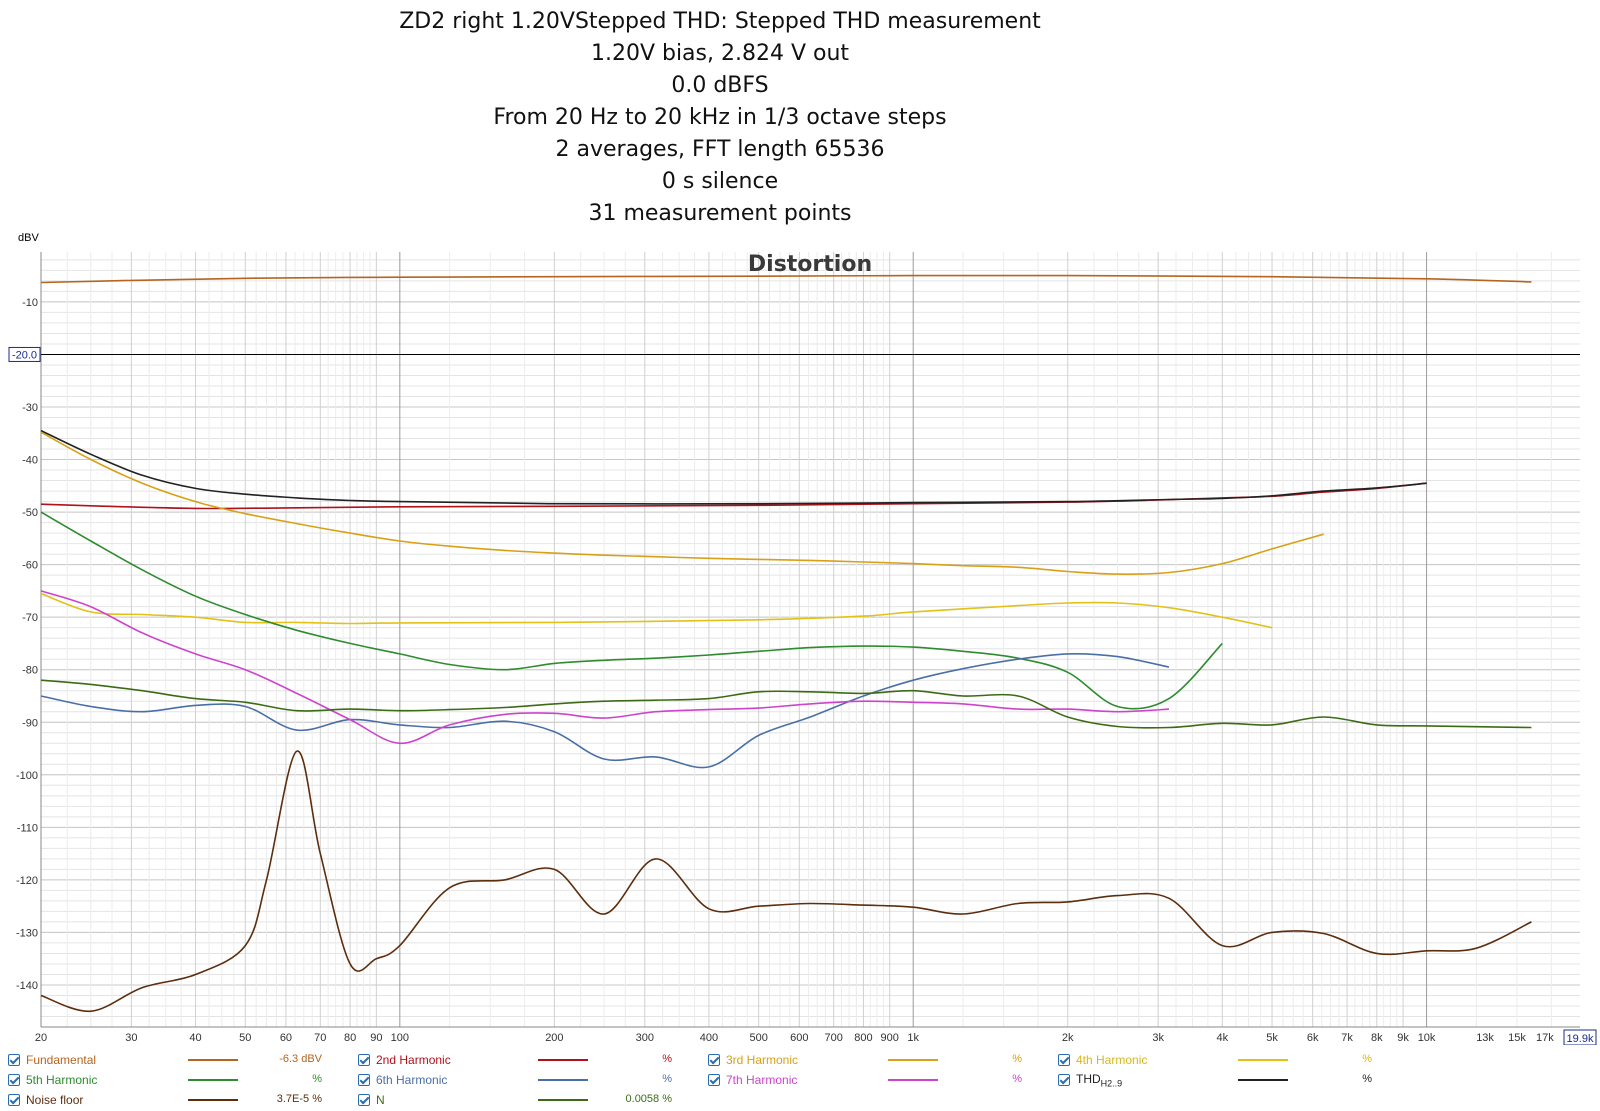  I want to click on x-tick-label: 100, so click(400, 1038).